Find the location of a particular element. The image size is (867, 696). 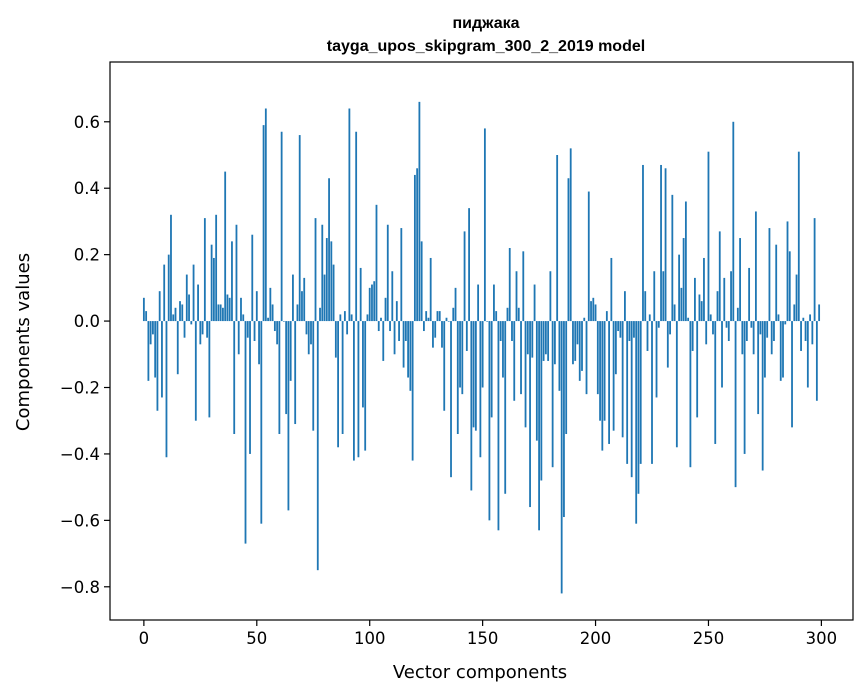

x-tick-label: 300 is located at coordinates (822, 638).